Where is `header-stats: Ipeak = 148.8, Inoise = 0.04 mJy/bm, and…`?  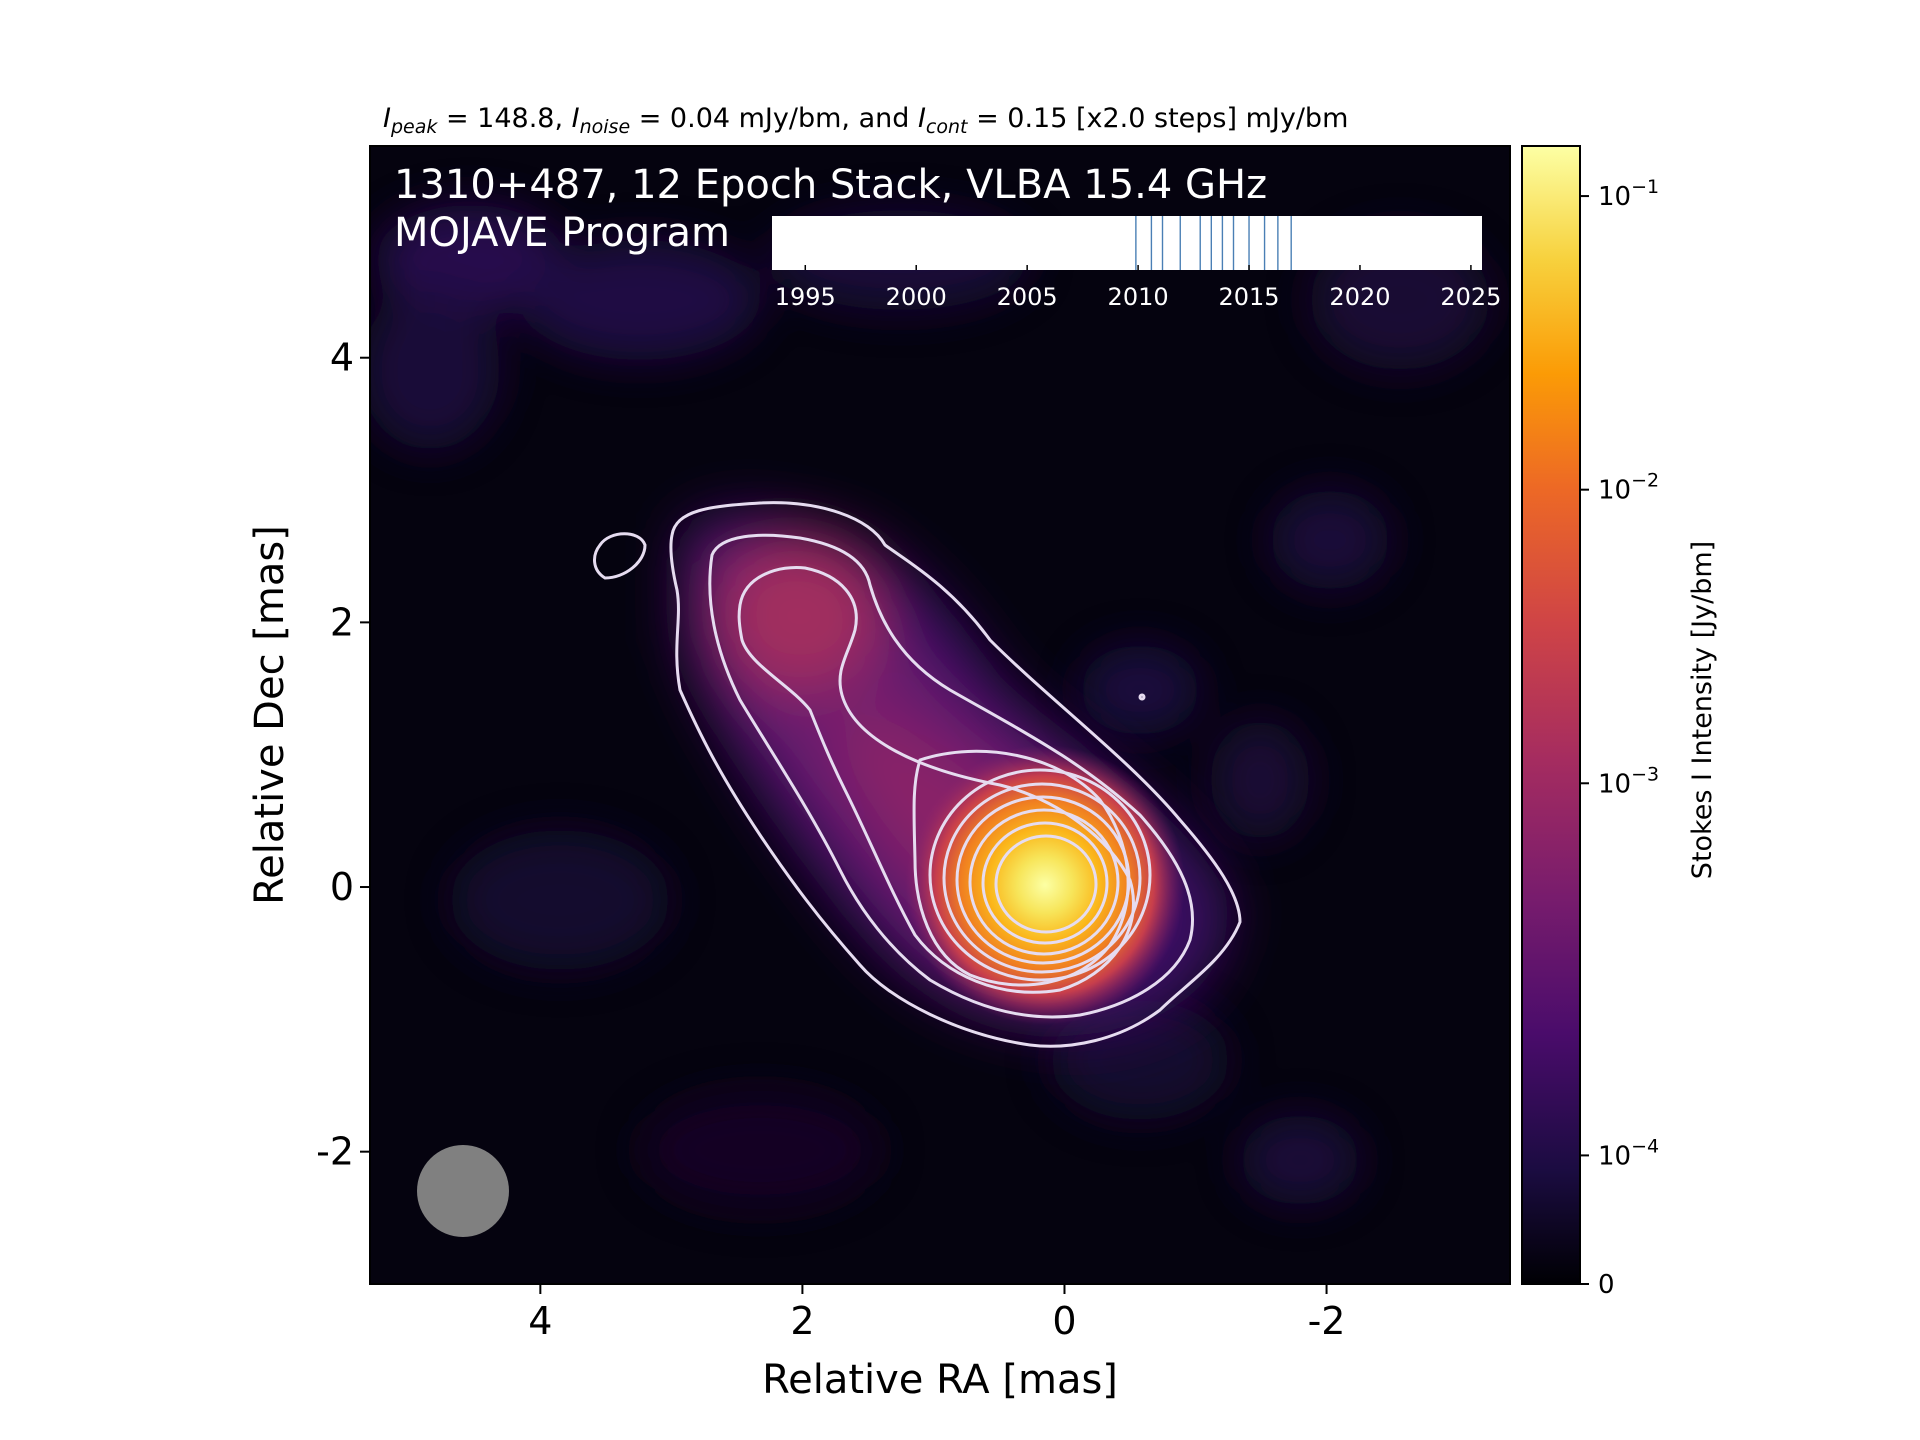
header-stats: Ipeak = 148.8, Inoise = 0.04 mJy/bm, and… is located at coordinates (865, 120).